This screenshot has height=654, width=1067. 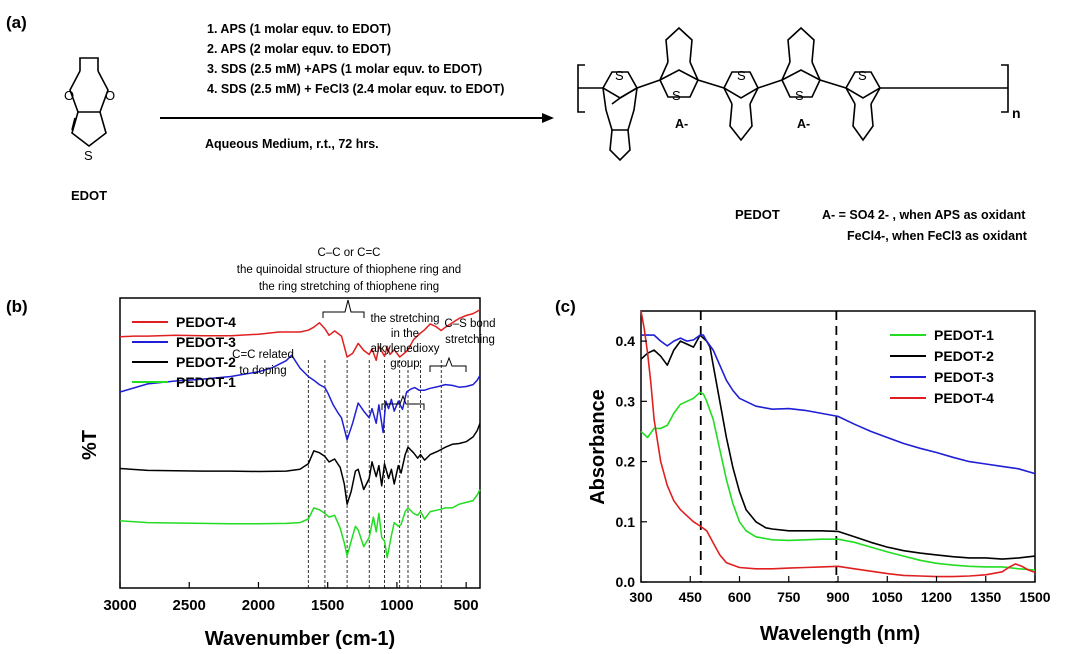 What do you see at coordinates (937, 236) in the screenshot?
I see `anion-fecl3-note: FeCl4-, when FeCl3 as oxidant` at bounding box center [937, 236].